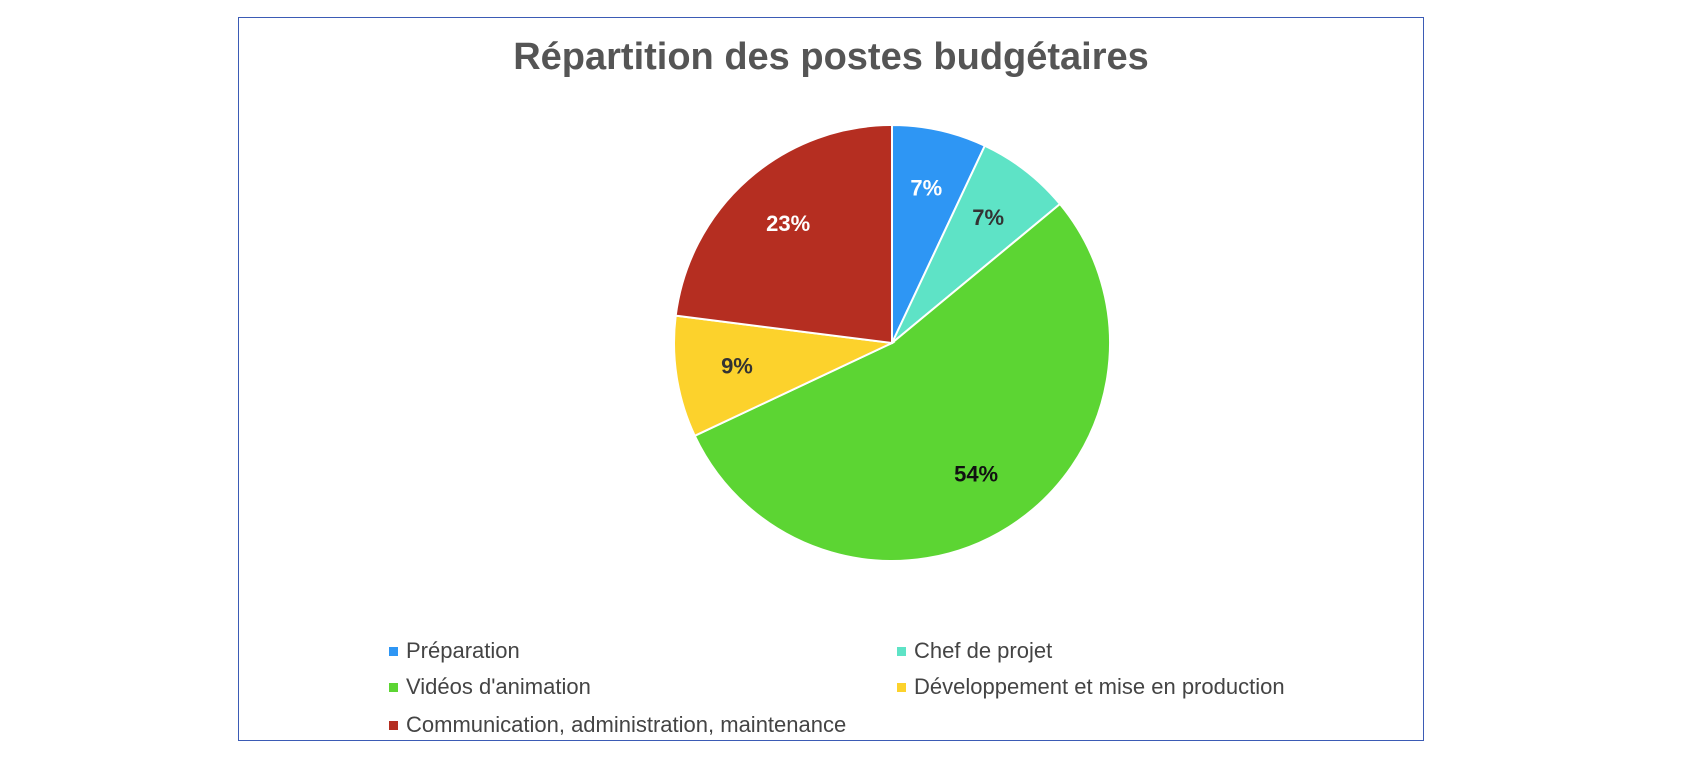 The image size is (1706, 762). Describe the element at coordinates (1099, 686) in the screenshot. I see `legend-label: Développement et mise en production` at that location.